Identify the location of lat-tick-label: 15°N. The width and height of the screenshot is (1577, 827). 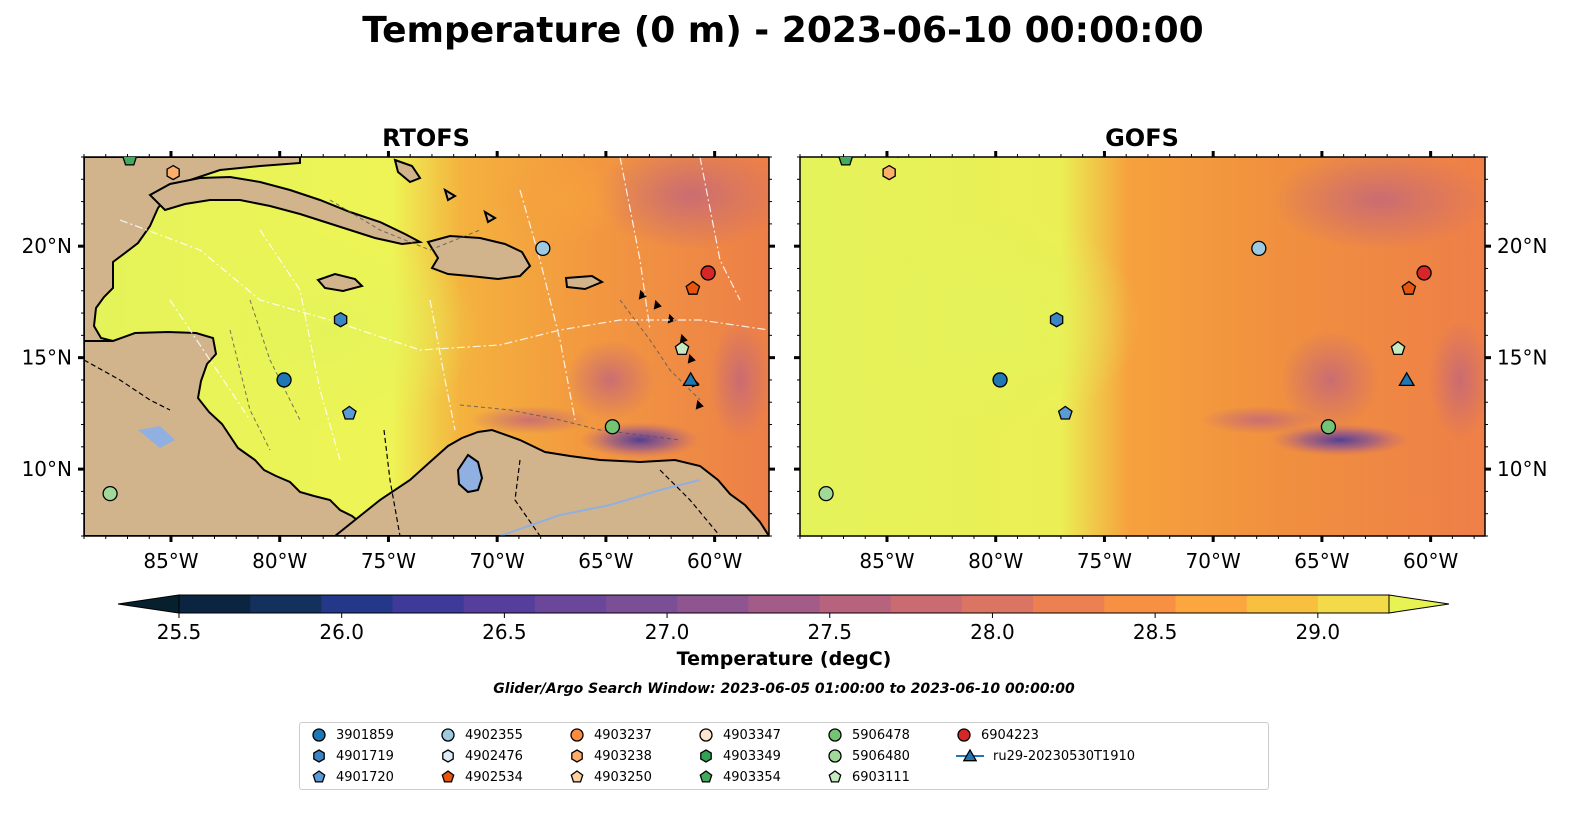
(47, 358).